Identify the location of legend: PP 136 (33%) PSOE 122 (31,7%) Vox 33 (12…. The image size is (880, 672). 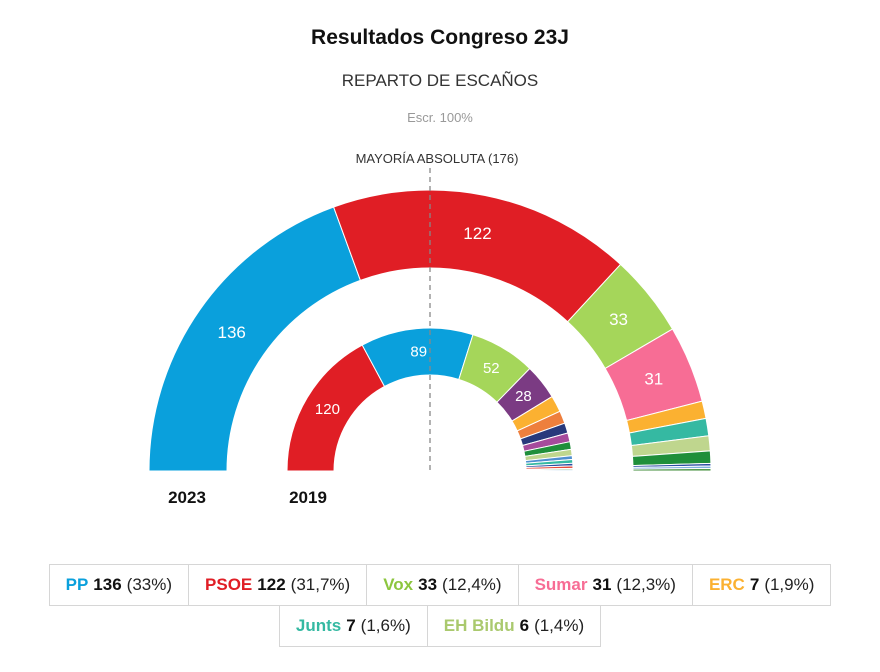
(440, 605).